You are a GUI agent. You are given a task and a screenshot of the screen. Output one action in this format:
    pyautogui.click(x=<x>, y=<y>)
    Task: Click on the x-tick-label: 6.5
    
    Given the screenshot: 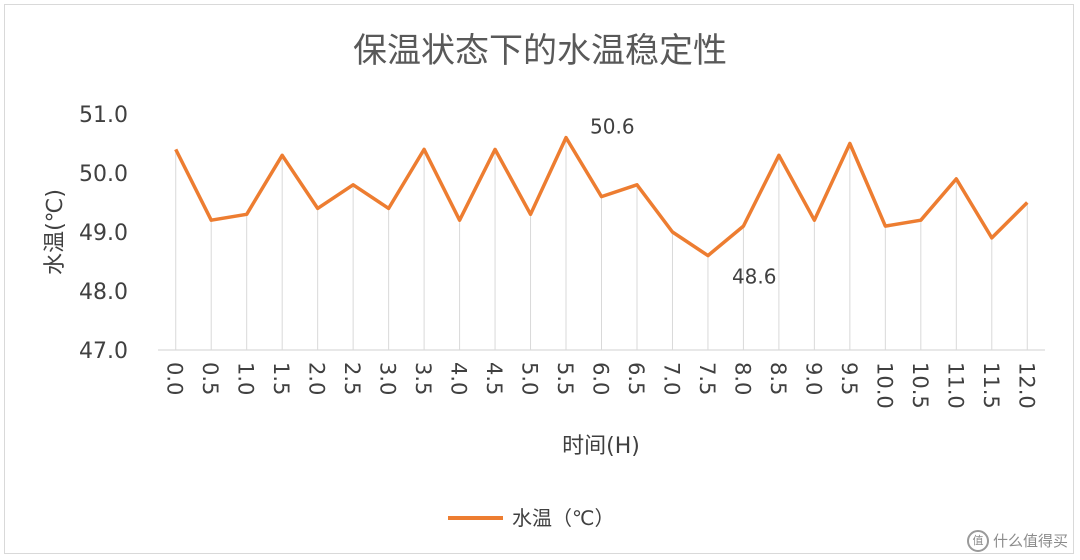 What is the action you would take?
    pyautogui.click(x=636, y=378)
    